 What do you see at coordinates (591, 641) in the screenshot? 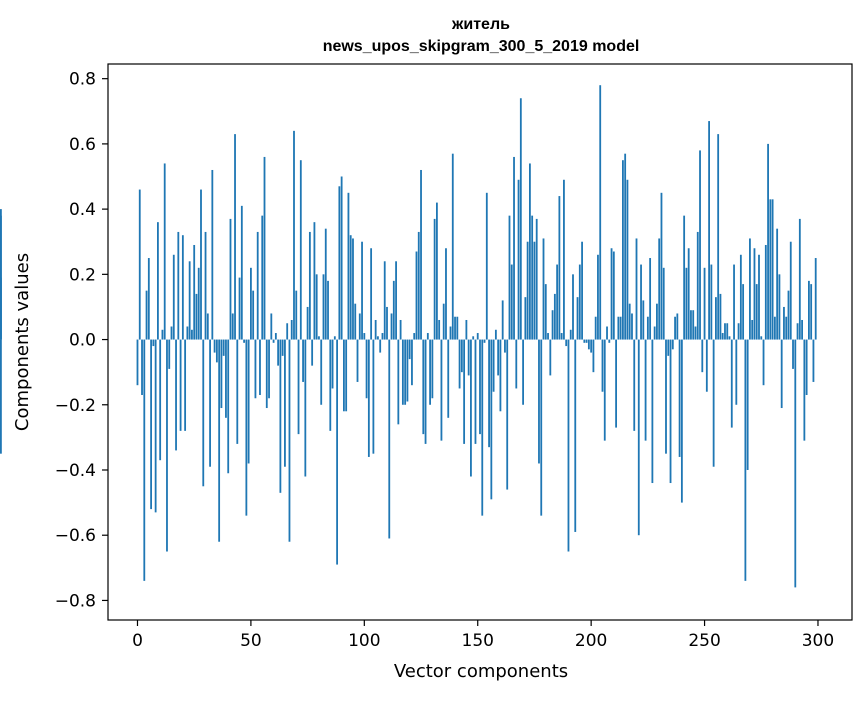
I see `x-tick-label: 200` at bounding box center [591, 641].